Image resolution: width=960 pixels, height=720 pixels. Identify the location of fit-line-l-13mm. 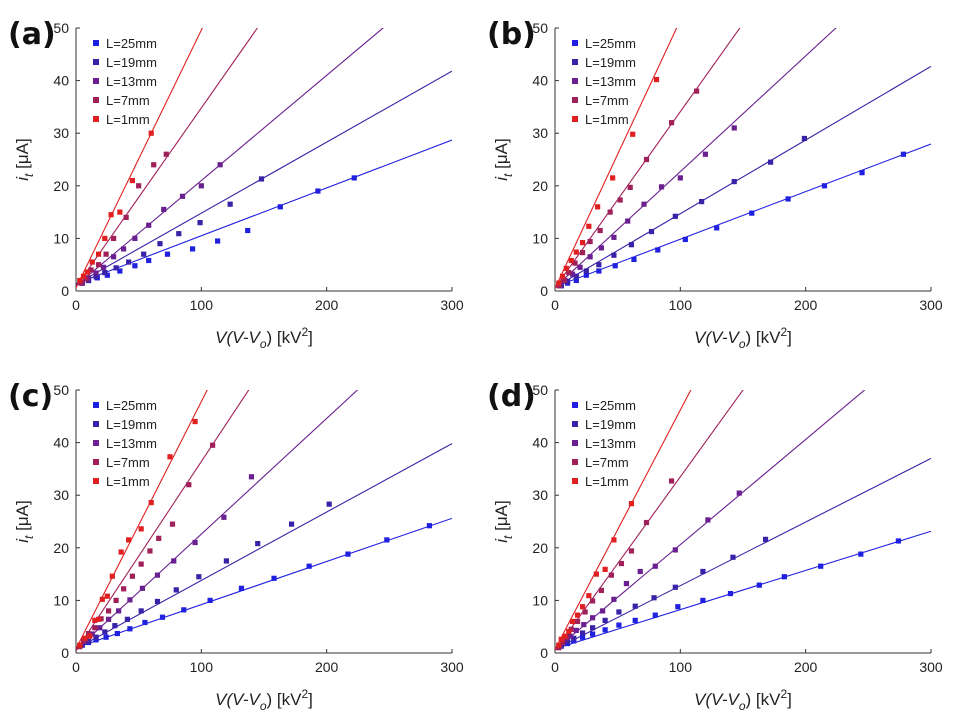
(710, 520).